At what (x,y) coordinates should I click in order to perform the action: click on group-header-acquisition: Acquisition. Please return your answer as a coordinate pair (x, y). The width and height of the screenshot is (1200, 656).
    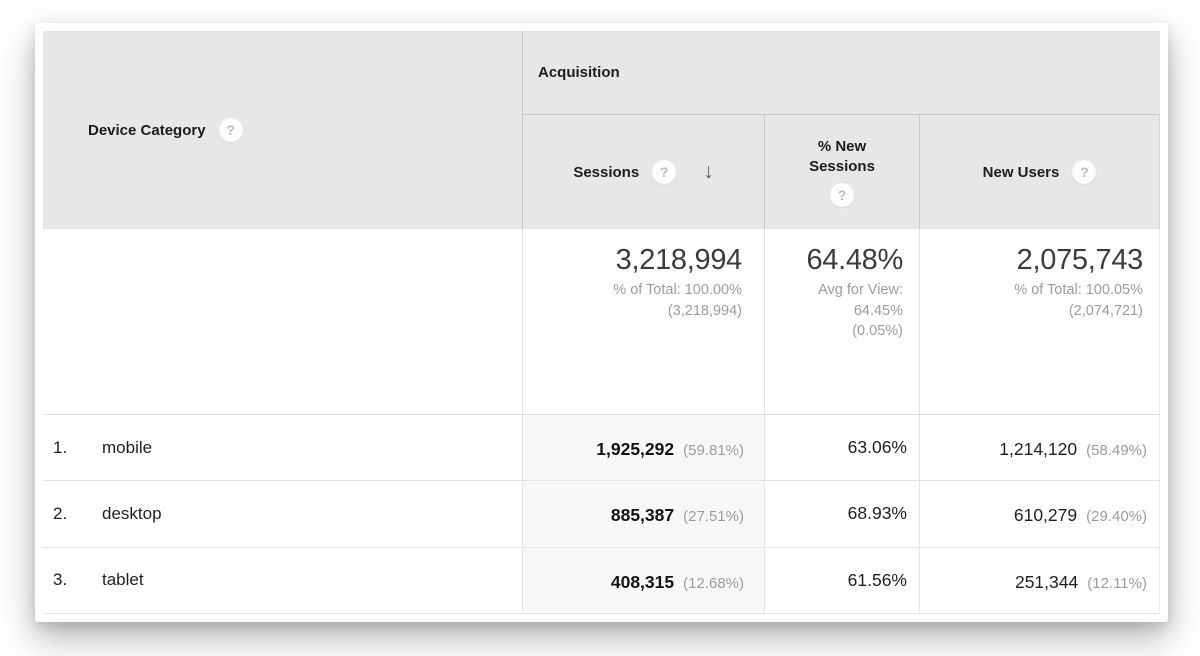
    Looking at the image, I should click on (841, 73).